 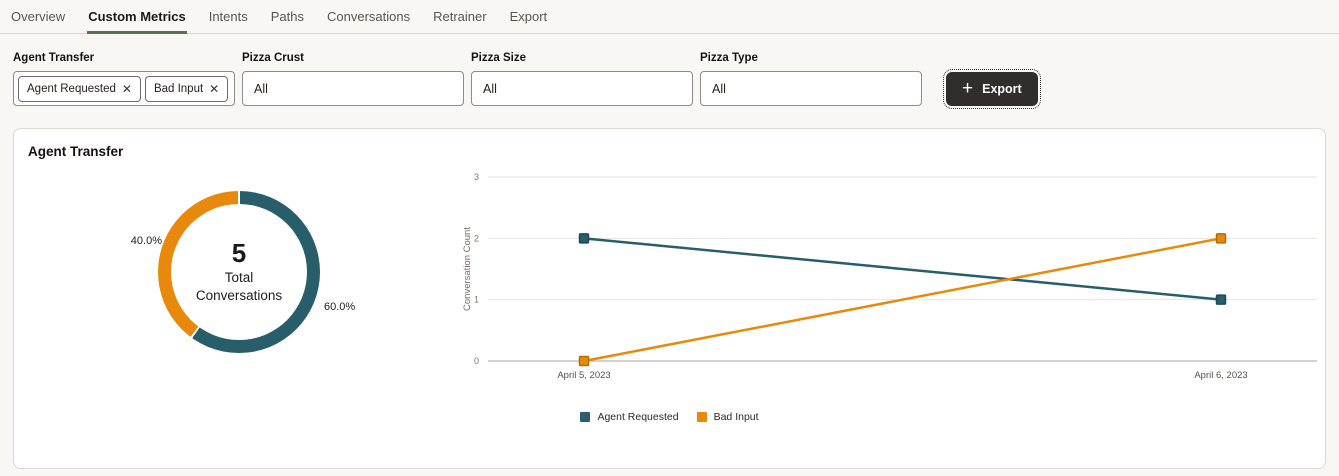 I want to click on filter-pizza-type: Pizza Type, so click(x=811, y=79).